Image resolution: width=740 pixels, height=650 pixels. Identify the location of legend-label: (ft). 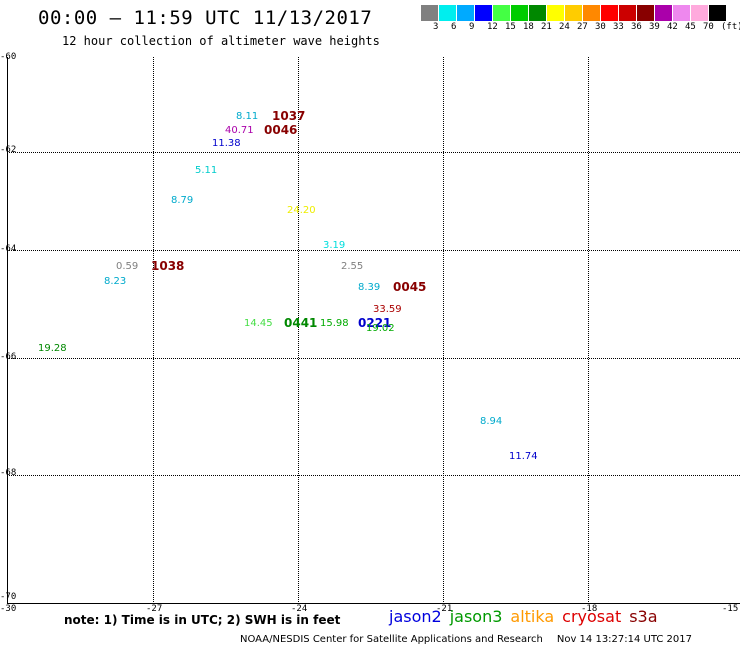
(730, 27).